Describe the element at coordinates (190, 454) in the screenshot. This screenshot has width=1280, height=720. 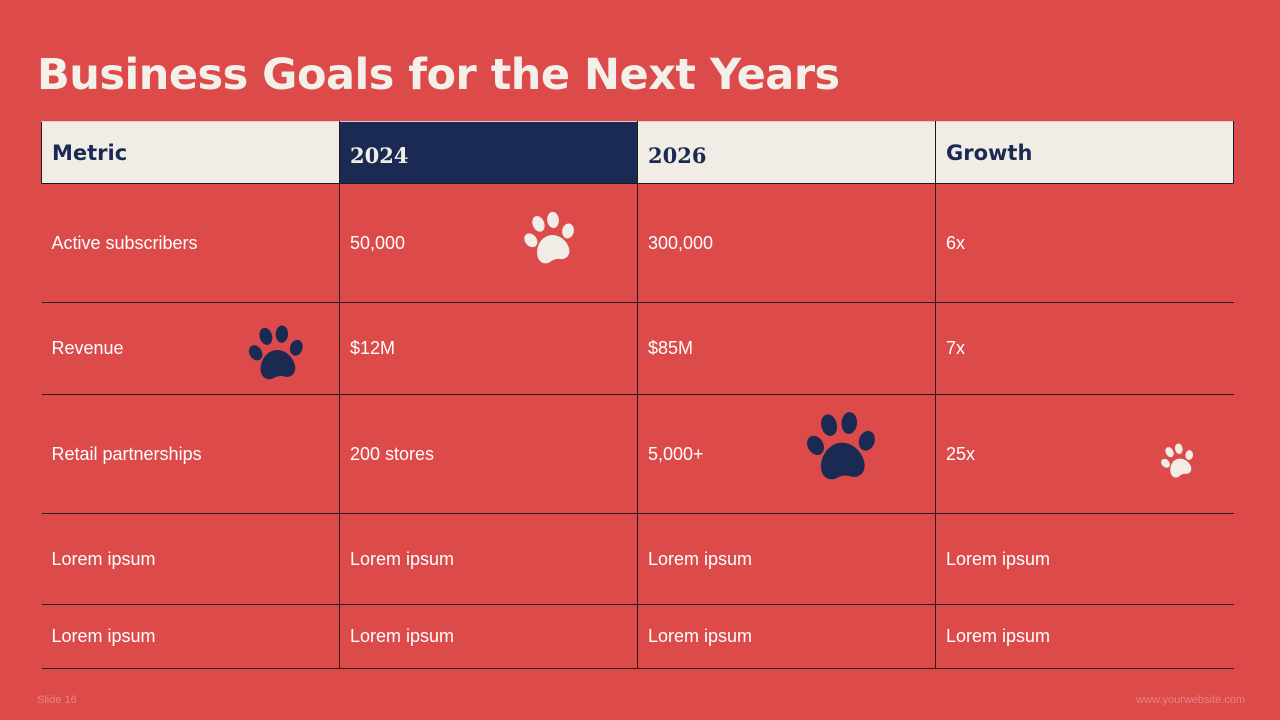
I see `table-cell: Retail partnerships` at that location.